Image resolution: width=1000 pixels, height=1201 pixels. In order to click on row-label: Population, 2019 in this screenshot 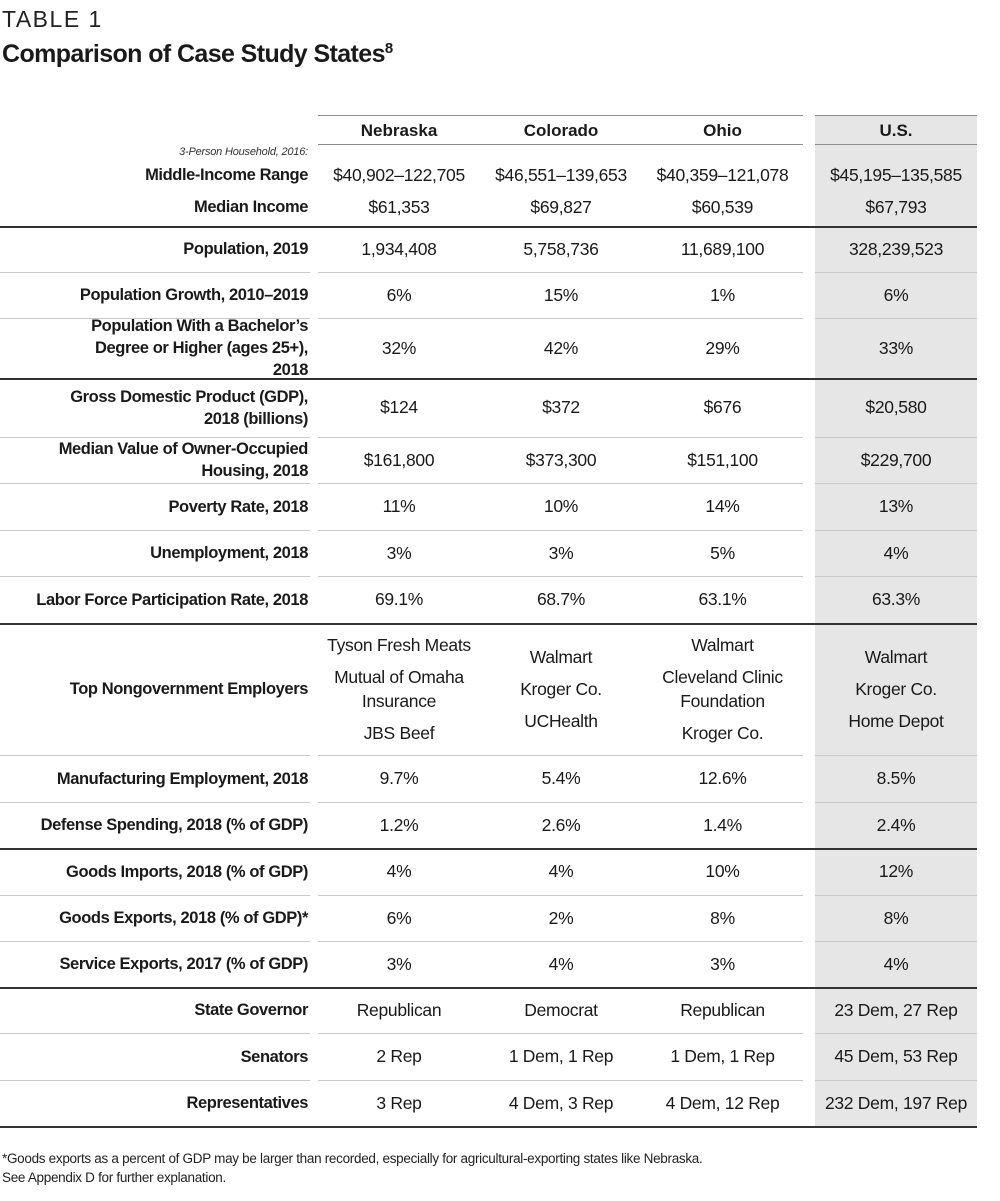, I will do `click(245, 249)`.